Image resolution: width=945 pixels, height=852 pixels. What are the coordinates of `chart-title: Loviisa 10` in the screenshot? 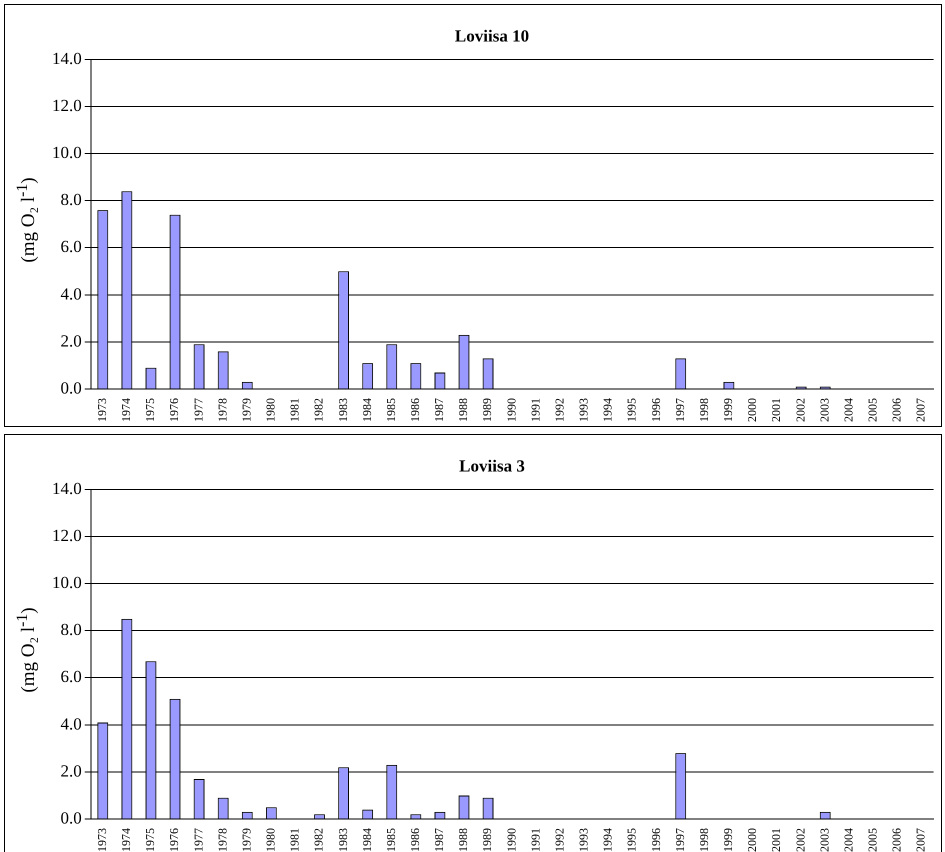 It's located at (492, 36).